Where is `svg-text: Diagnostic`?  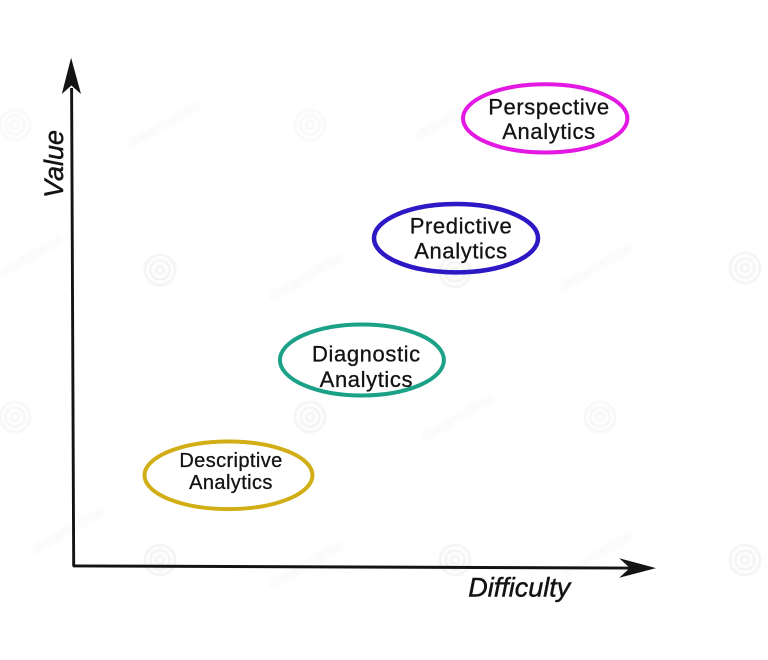
svg-text: Diagnostic is located at coordinates (366, 353).